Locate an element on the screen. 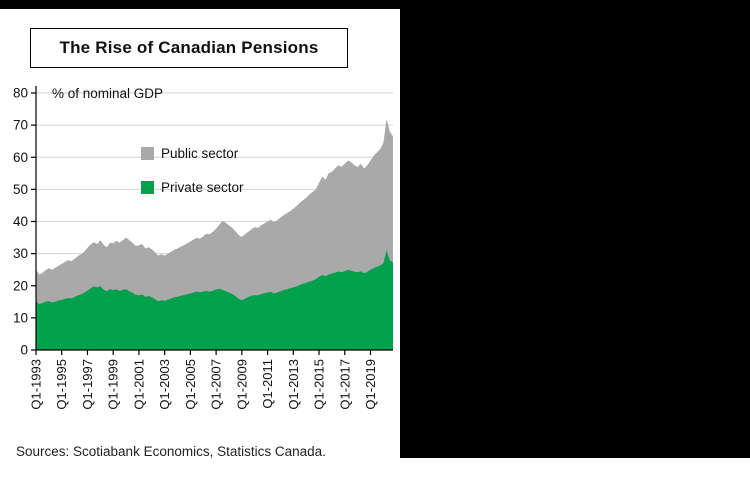 Image resolution: width=750 pixels, height=483 pixels. svg-text: Q1-2017 is located at coordinates (344, 384).